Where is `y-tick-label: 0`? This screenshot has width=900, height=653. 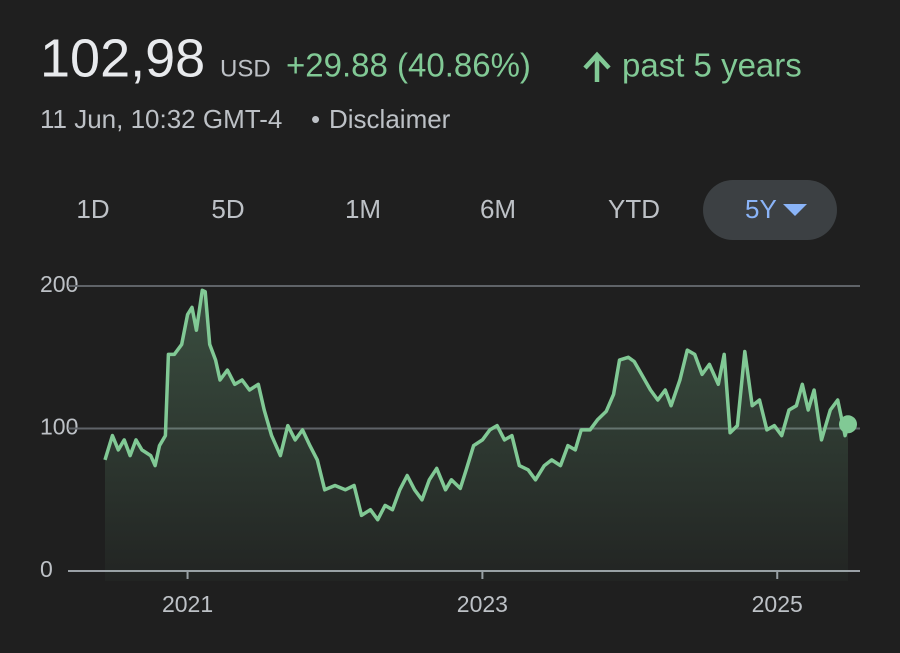 y-tick-label: 0 is located at coordinates (46, 569).